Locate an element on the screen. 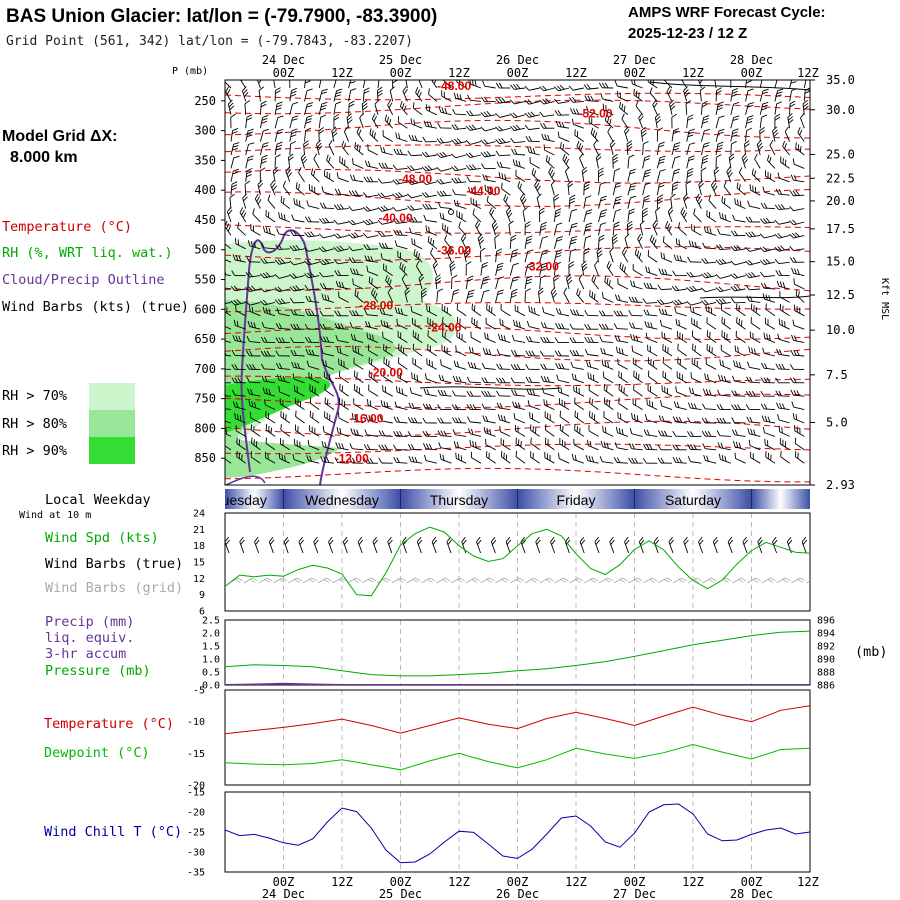  bottom-hour-label: 00Z is located at coordinates (635, 882).